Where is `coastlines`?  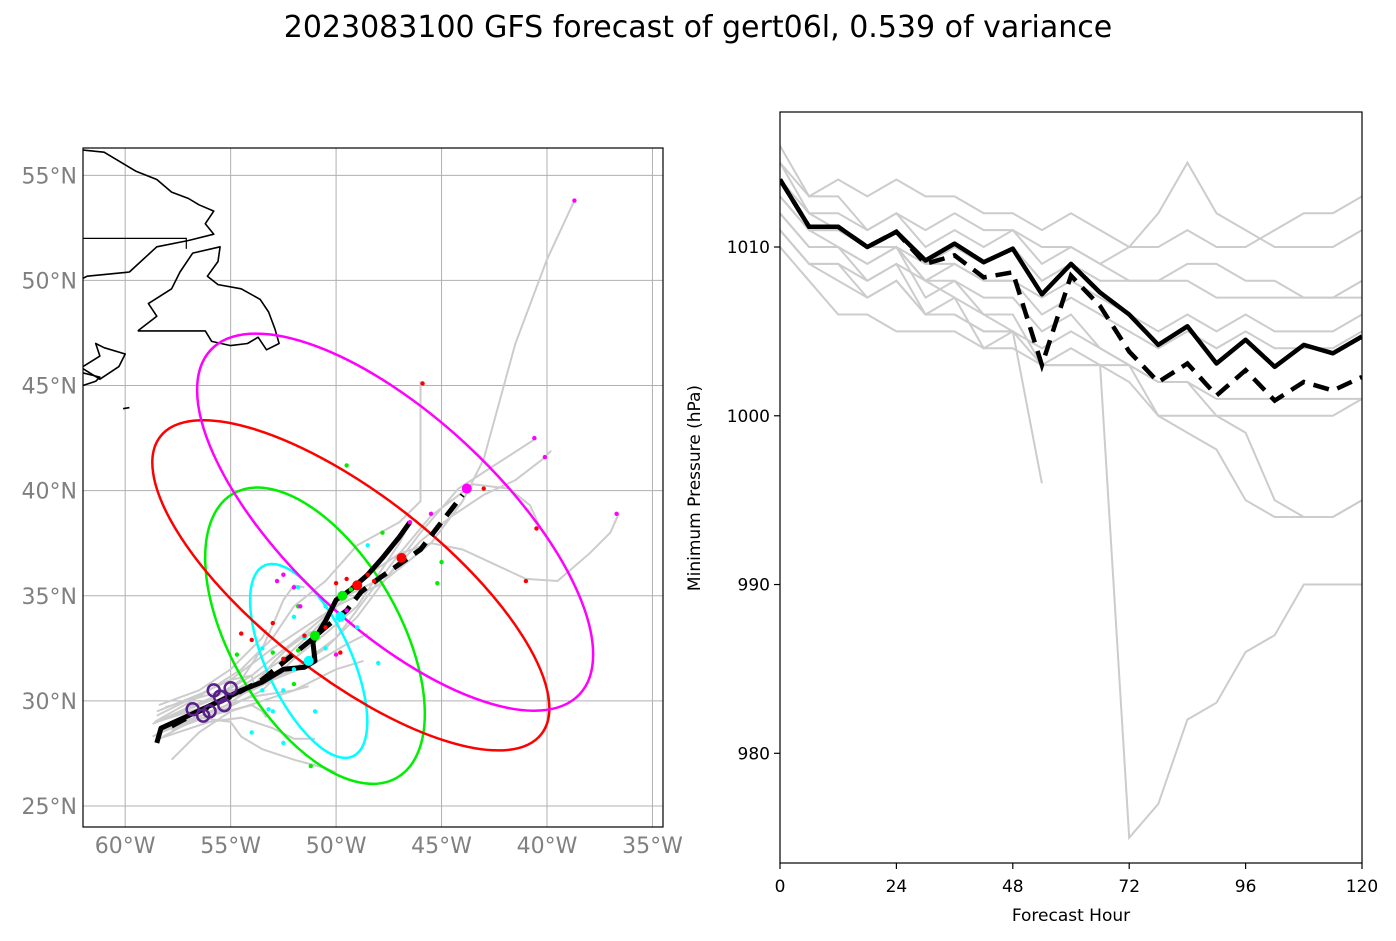 coastlines is located at coordinates (181, 279).